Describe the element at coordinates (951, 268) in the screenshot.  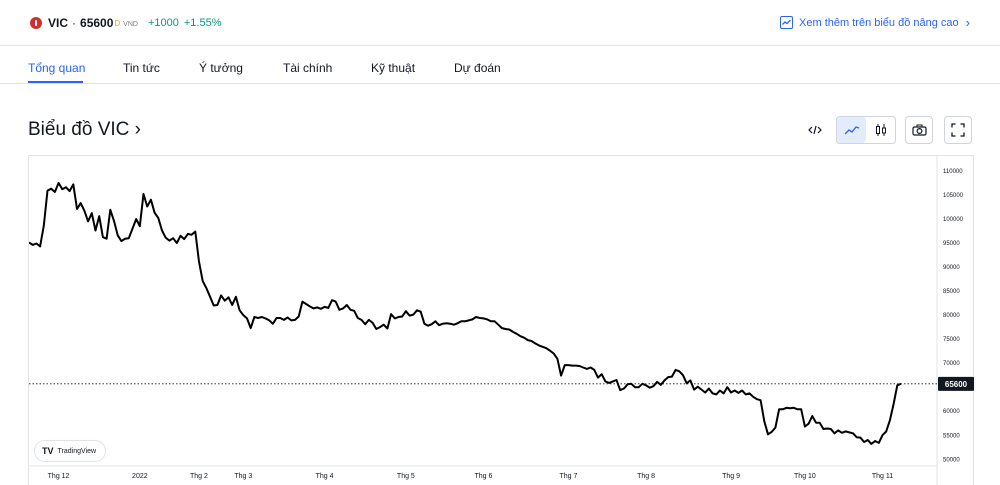
I see `y-tick-label: 90000` at that location.